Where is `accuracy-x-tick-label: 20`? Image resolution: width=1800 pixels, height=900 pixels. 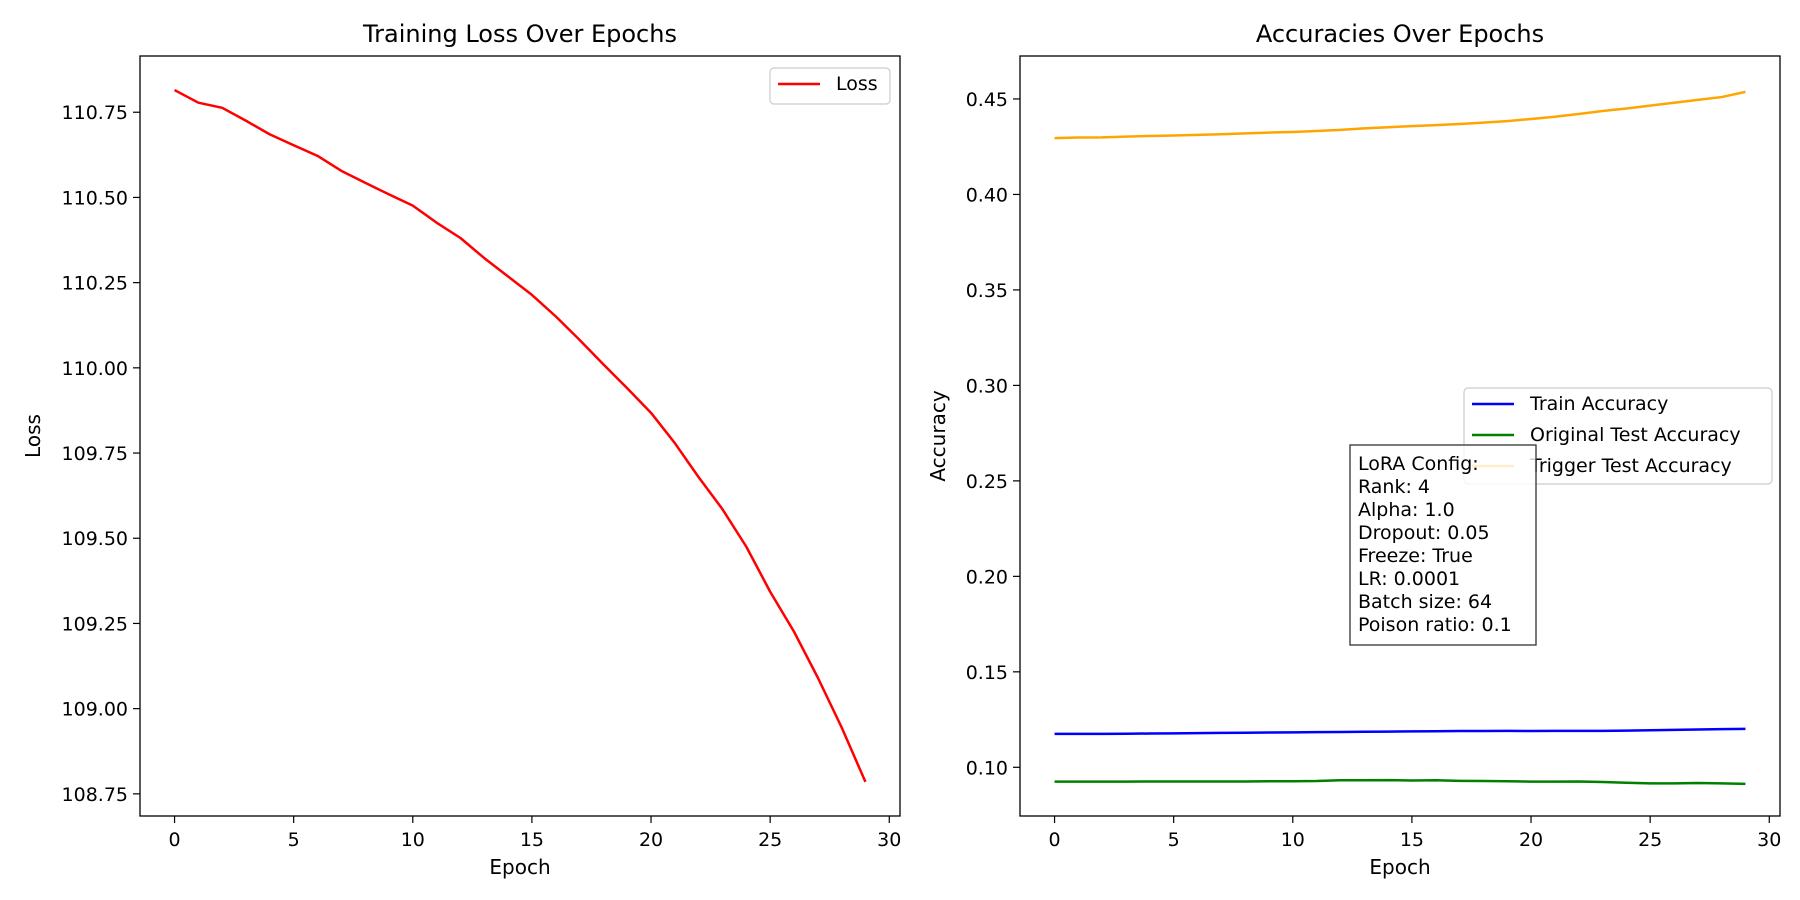
accuracy-x-tick-label: 20 is located at coordinates (1531, 840).